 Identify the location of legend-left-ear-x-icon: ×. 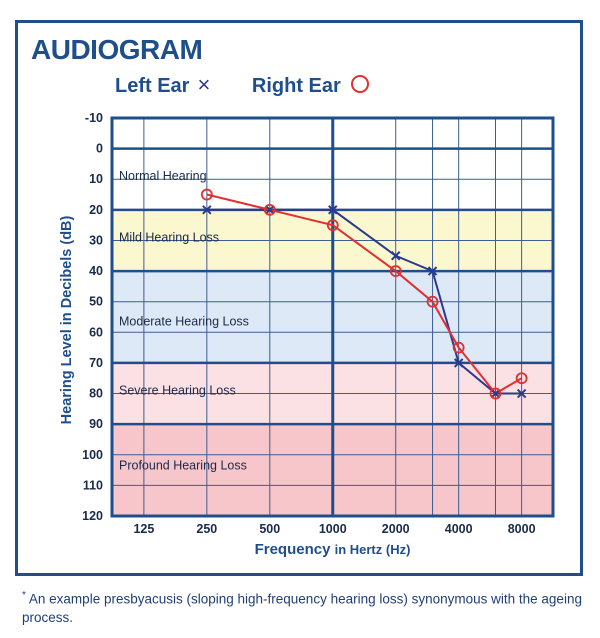
(204, 84).